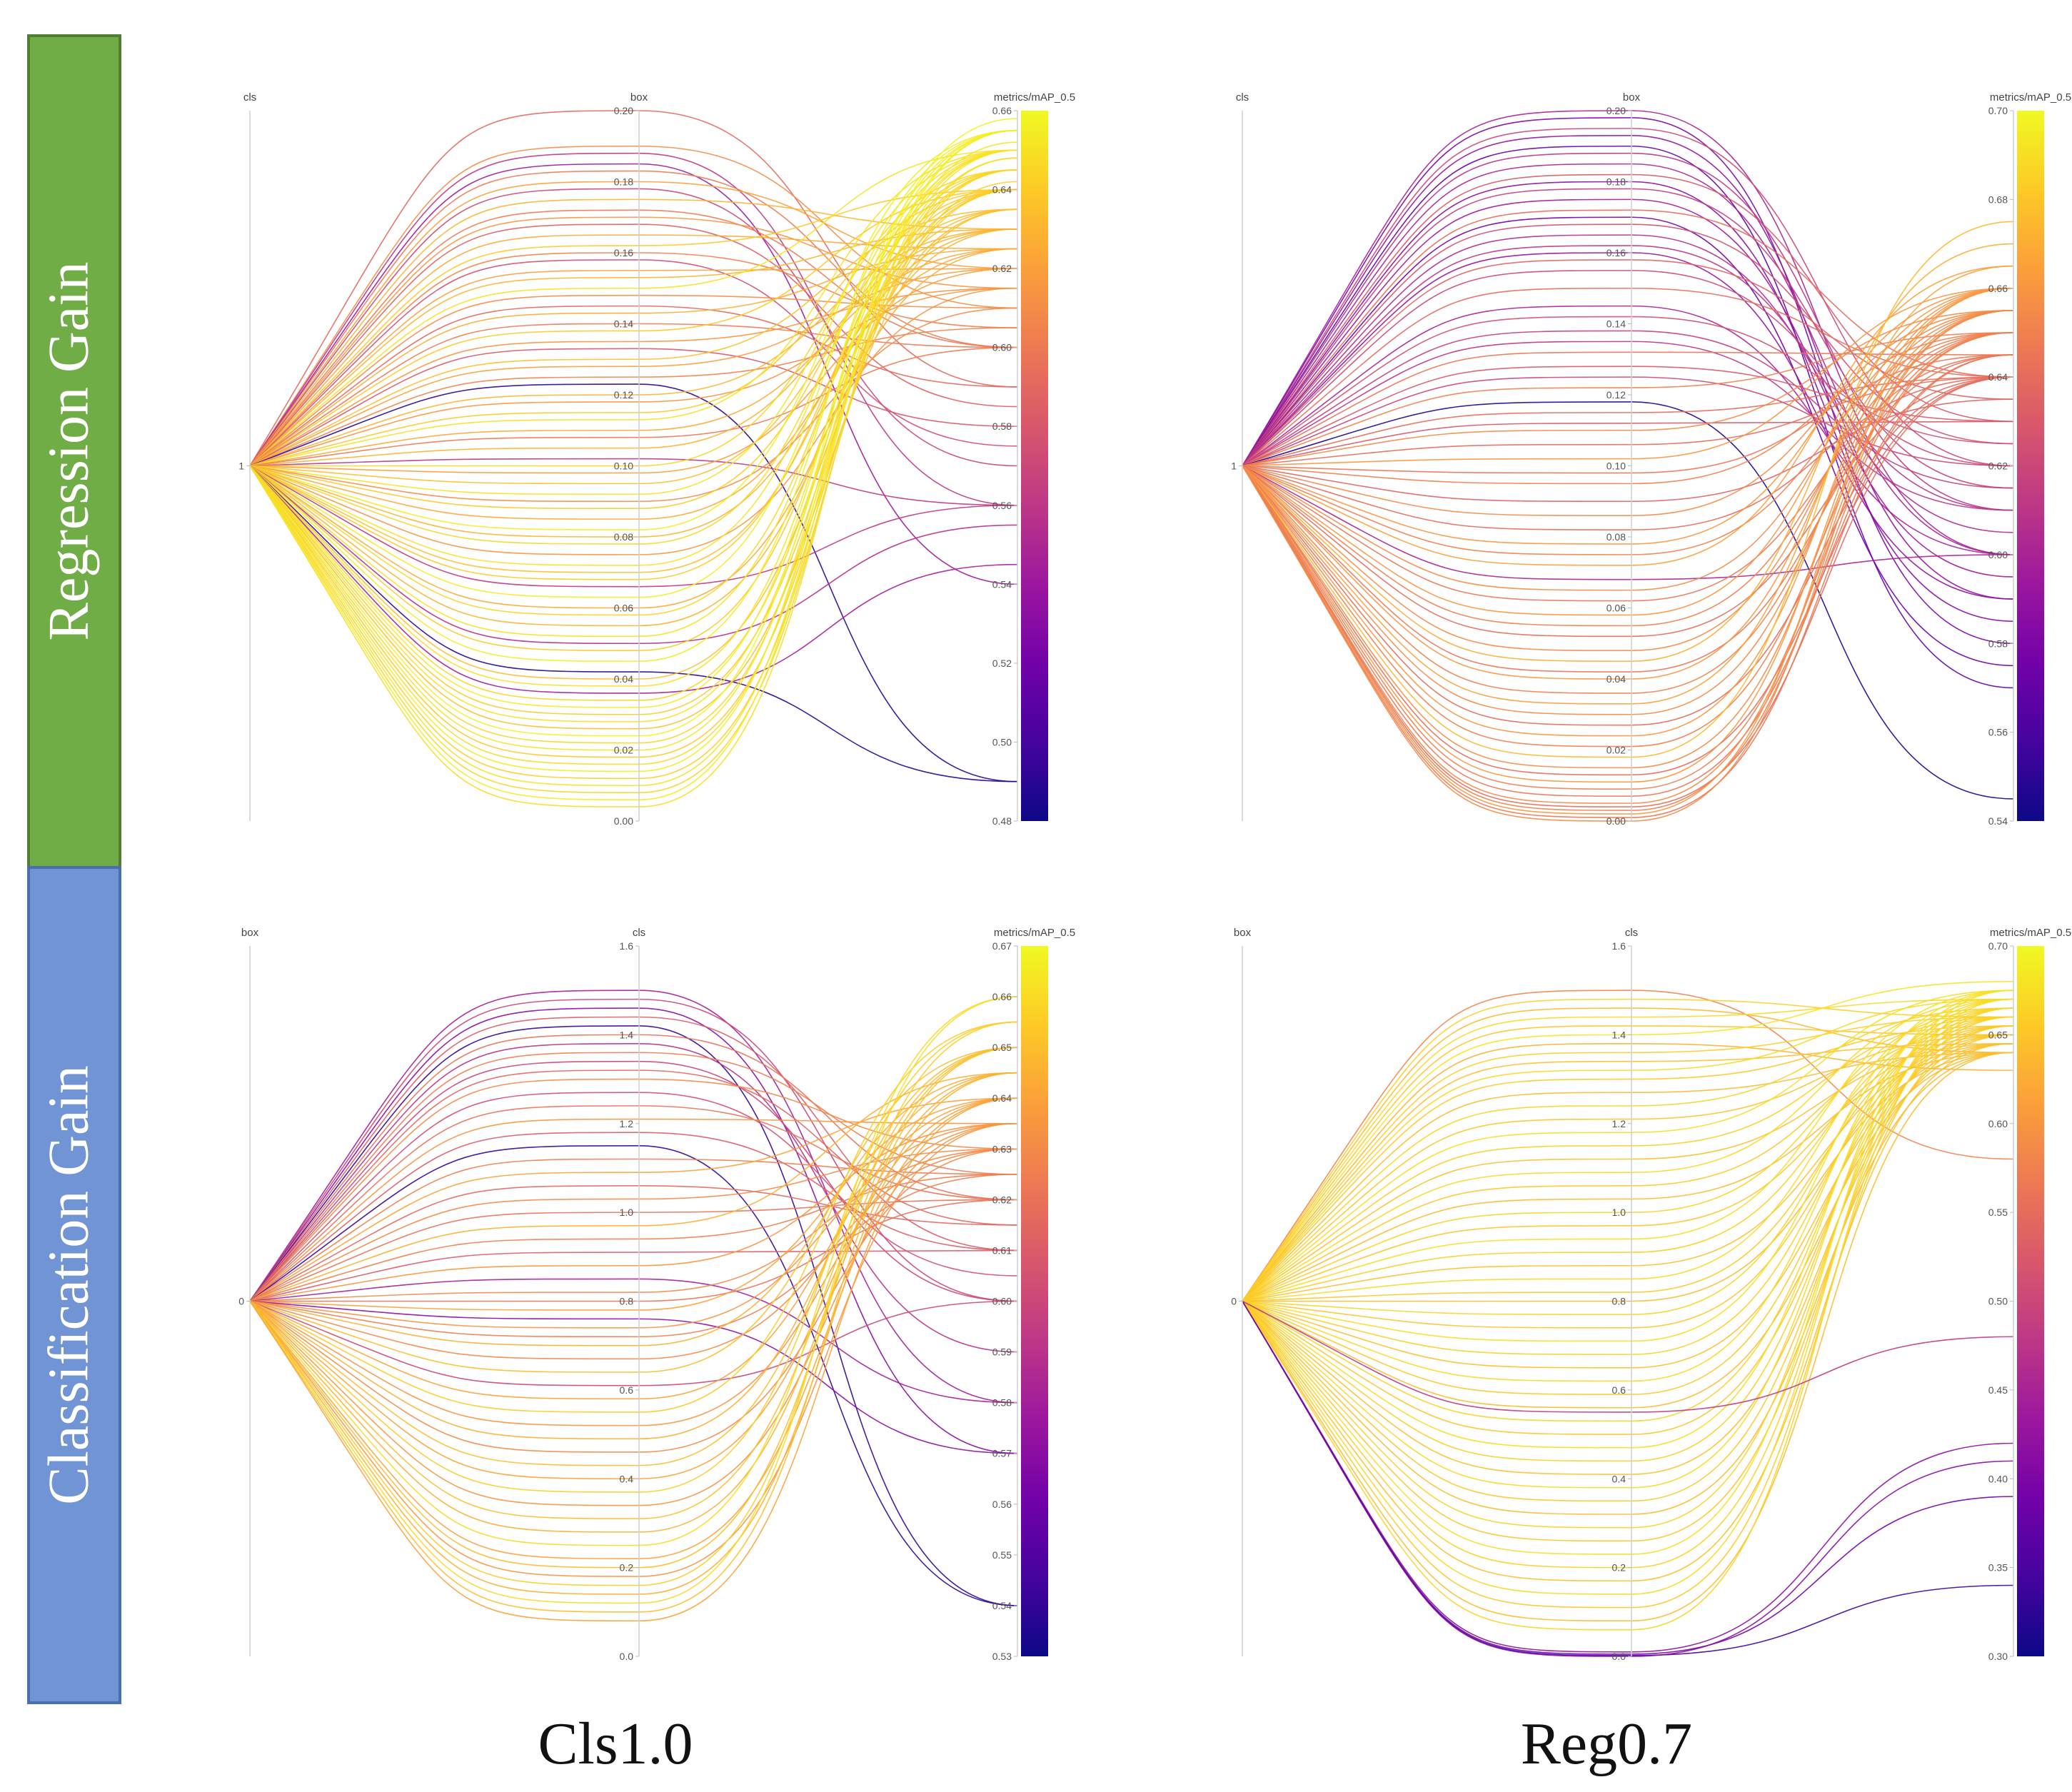 The image size is (2072, 1792). What do you see at coordinates (627, 946) in the screenshot?
I see `tick-label: 1.6` at bounding box center [627, 946].